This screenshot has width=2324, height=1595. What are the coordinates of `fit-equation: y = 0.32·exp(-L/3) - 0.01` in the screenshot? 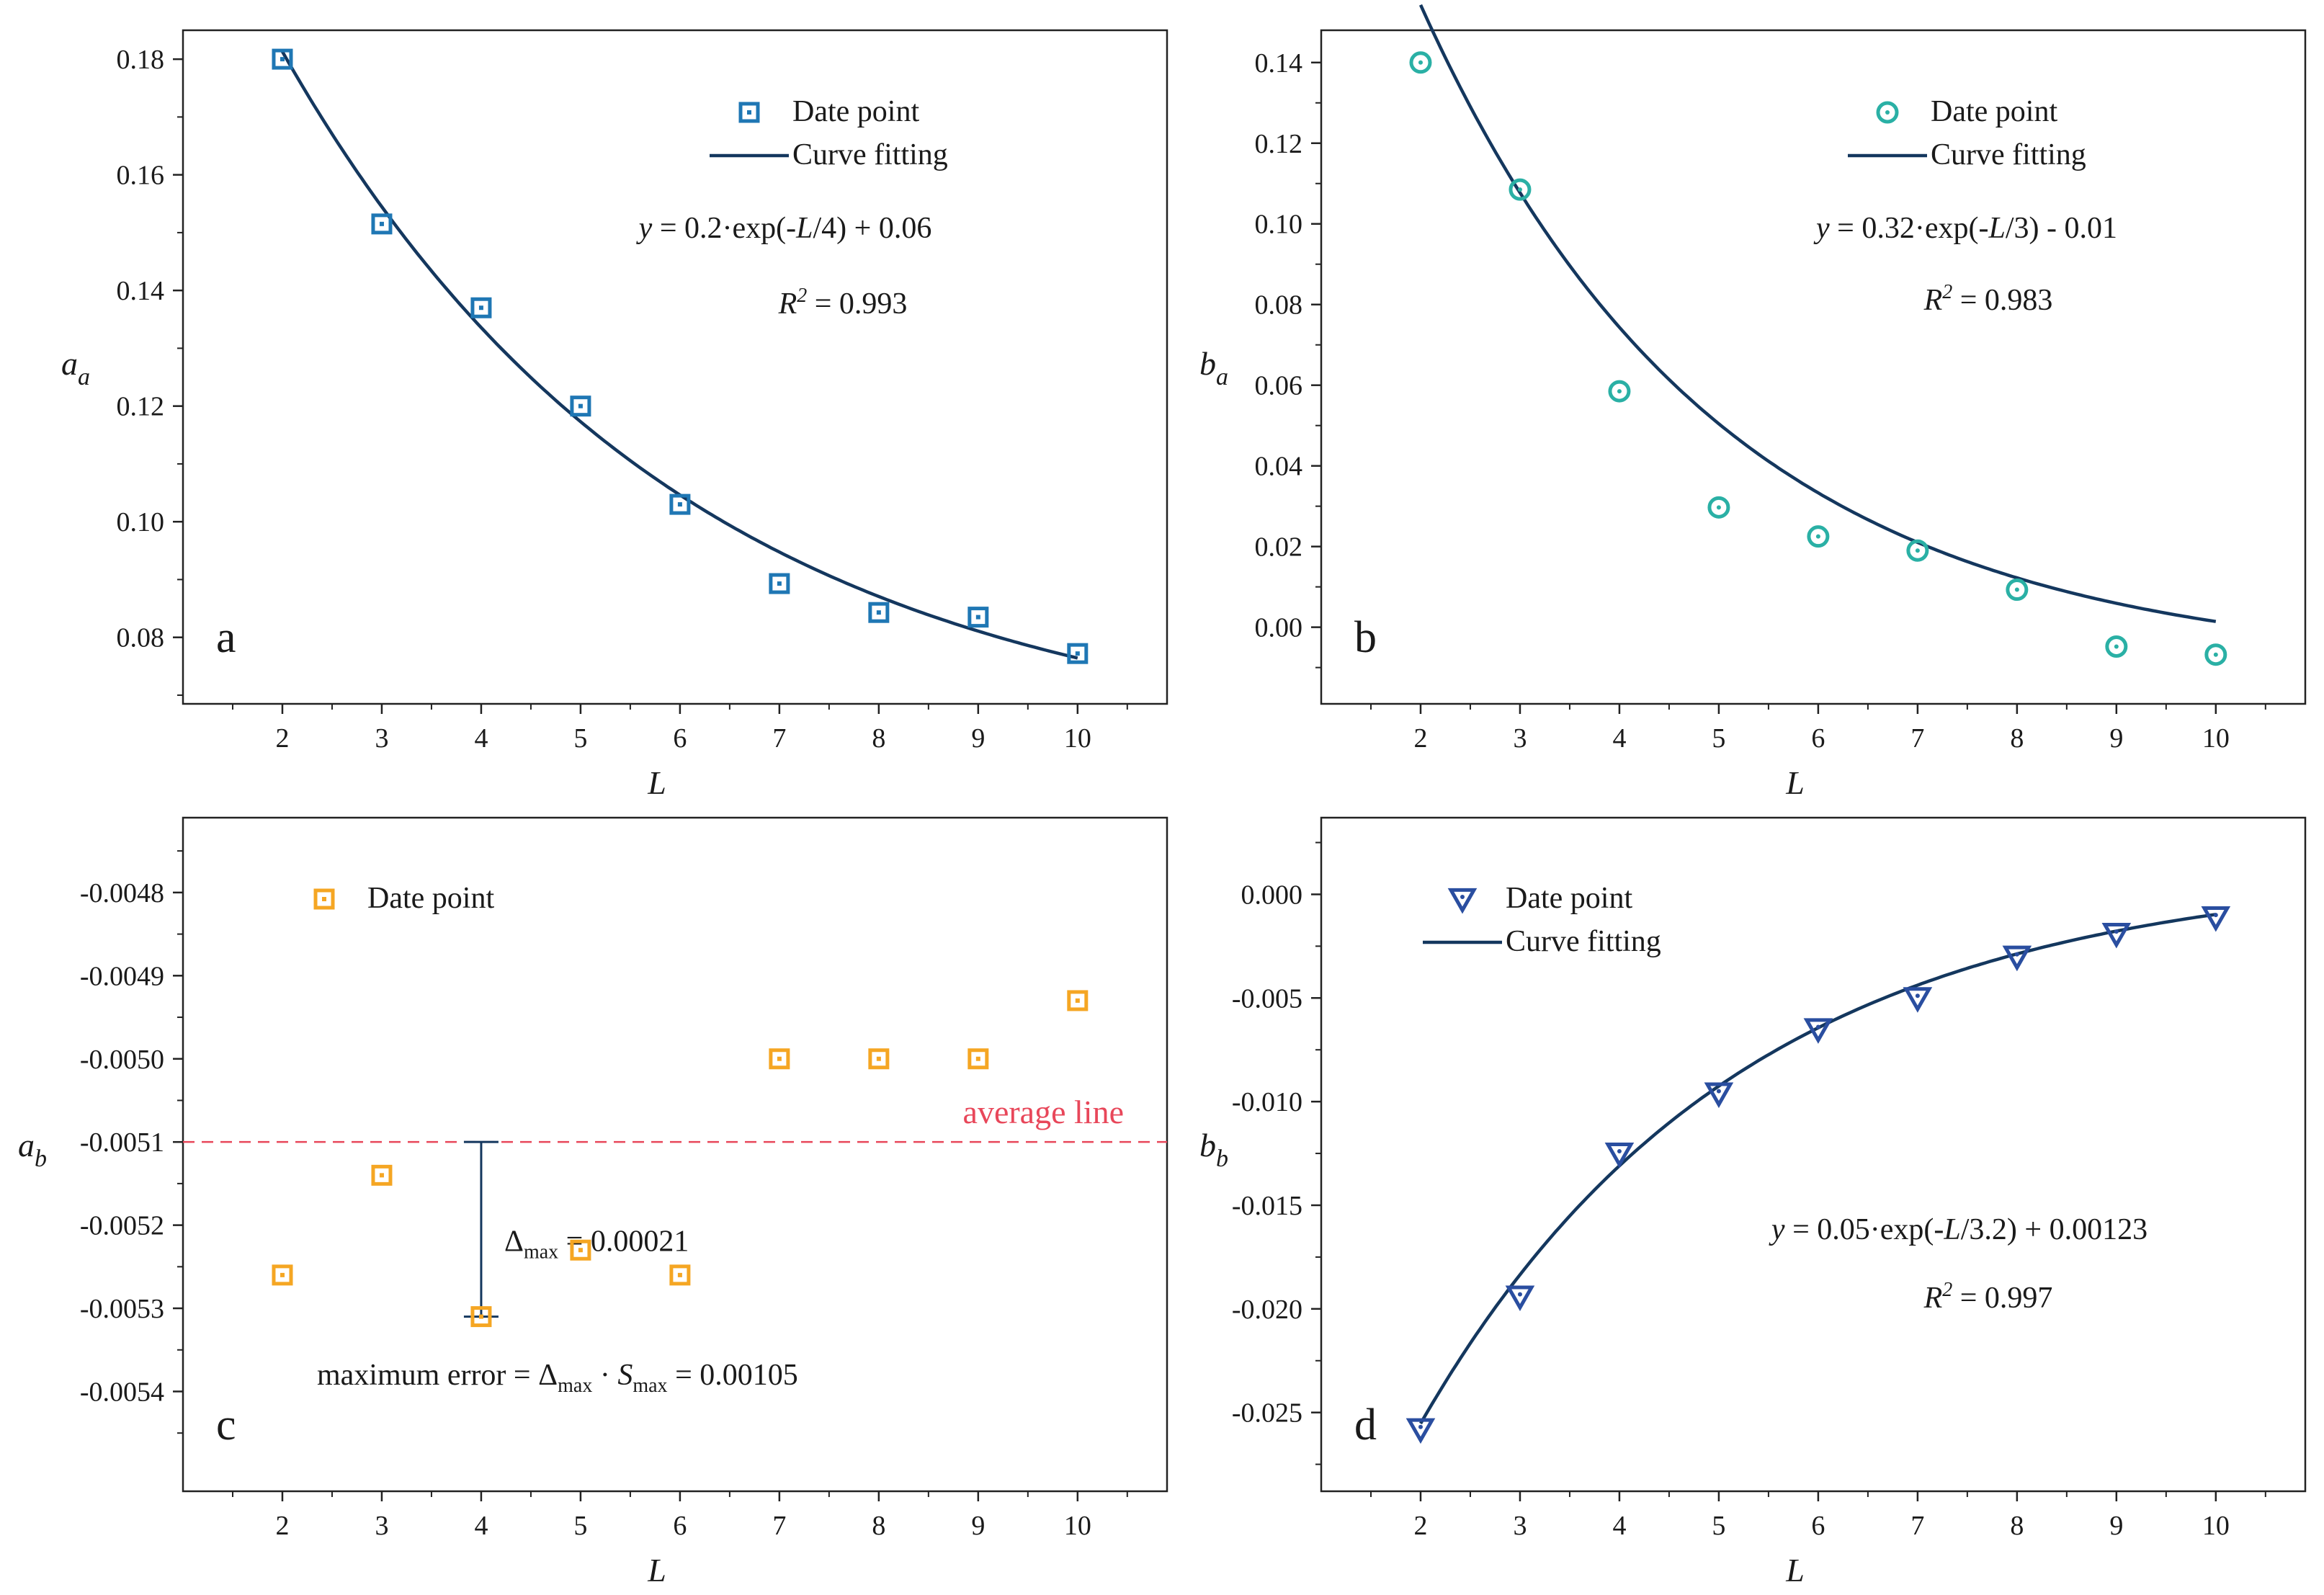 It's located at (1965, 229).